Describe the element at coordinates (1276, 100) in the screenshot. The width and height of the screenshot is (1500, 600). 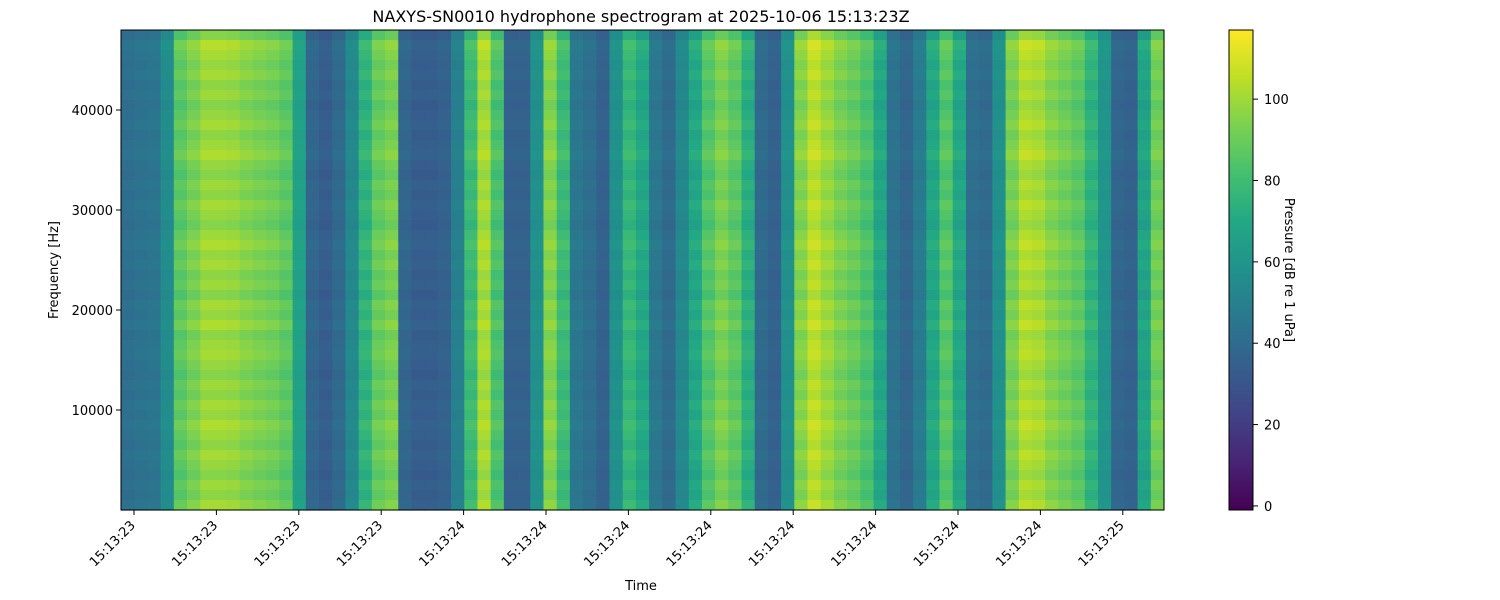
I see `colorbar-tick-label: 100` at that location.